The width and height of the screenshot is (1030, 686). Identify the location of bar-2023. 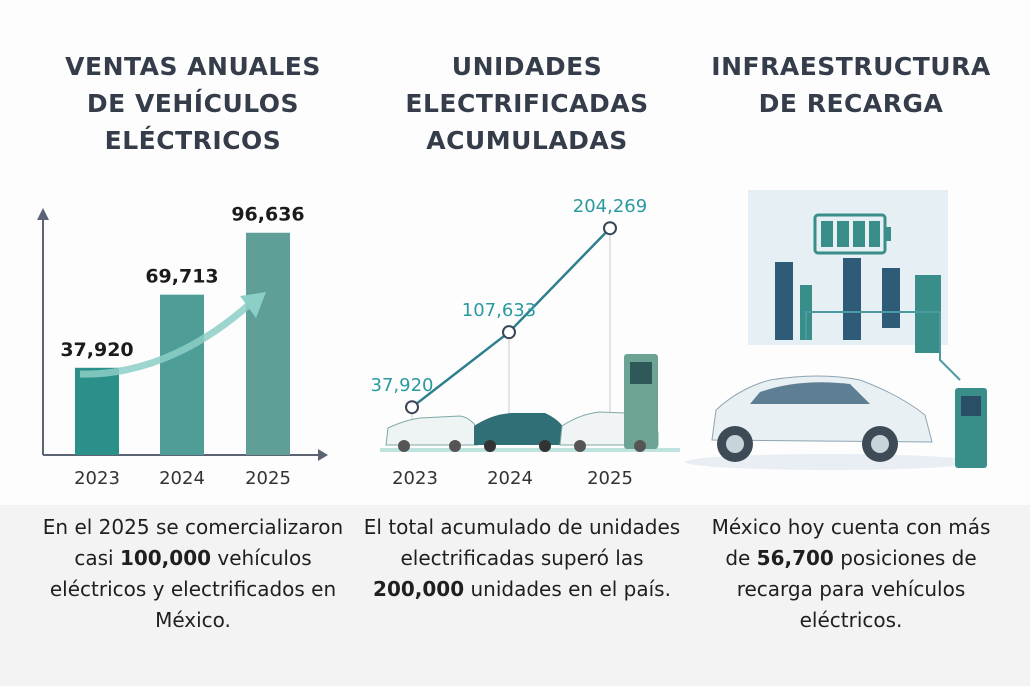
(97, 411).